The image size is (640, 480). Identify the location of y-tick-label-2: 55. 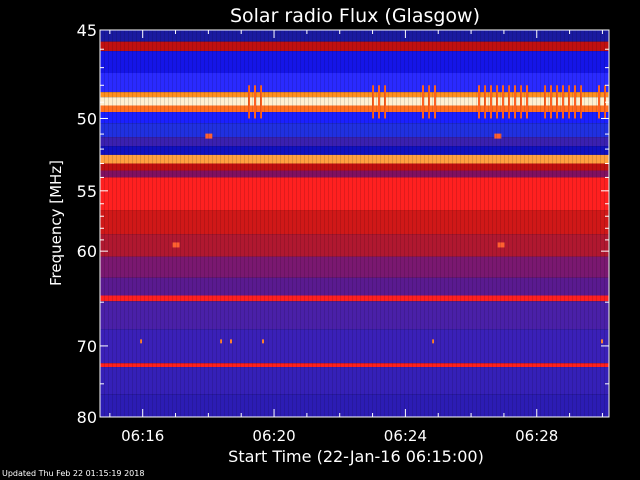
(87, 191).